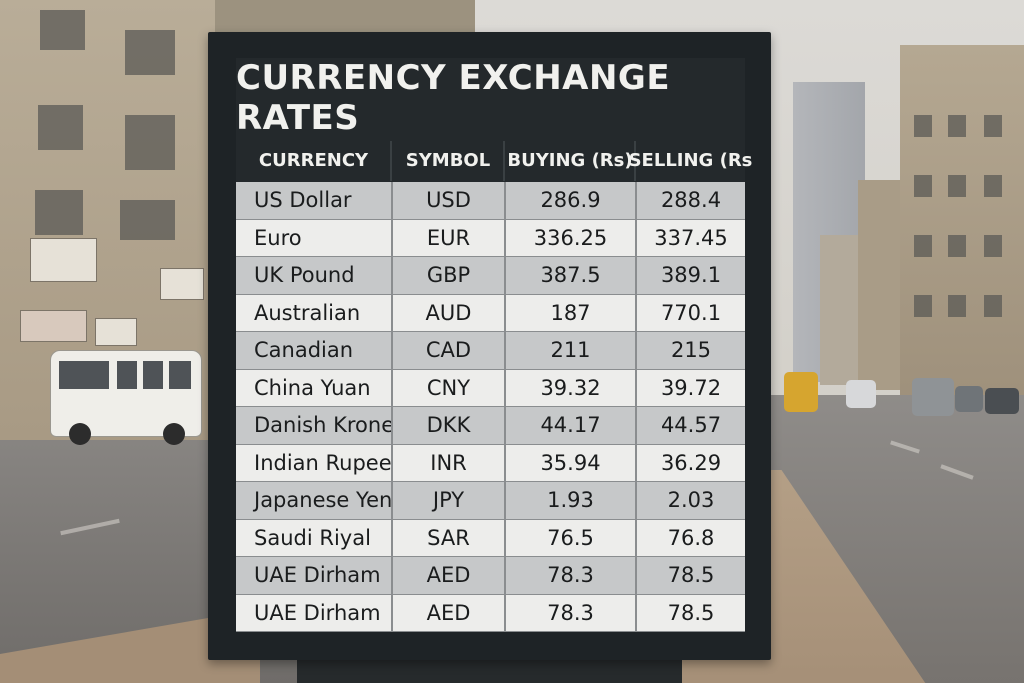  What do you see at coordinates (322, 500) in the screenshot?
I see `currency-name: Japanese Yen` at bounding box center [322, 500].